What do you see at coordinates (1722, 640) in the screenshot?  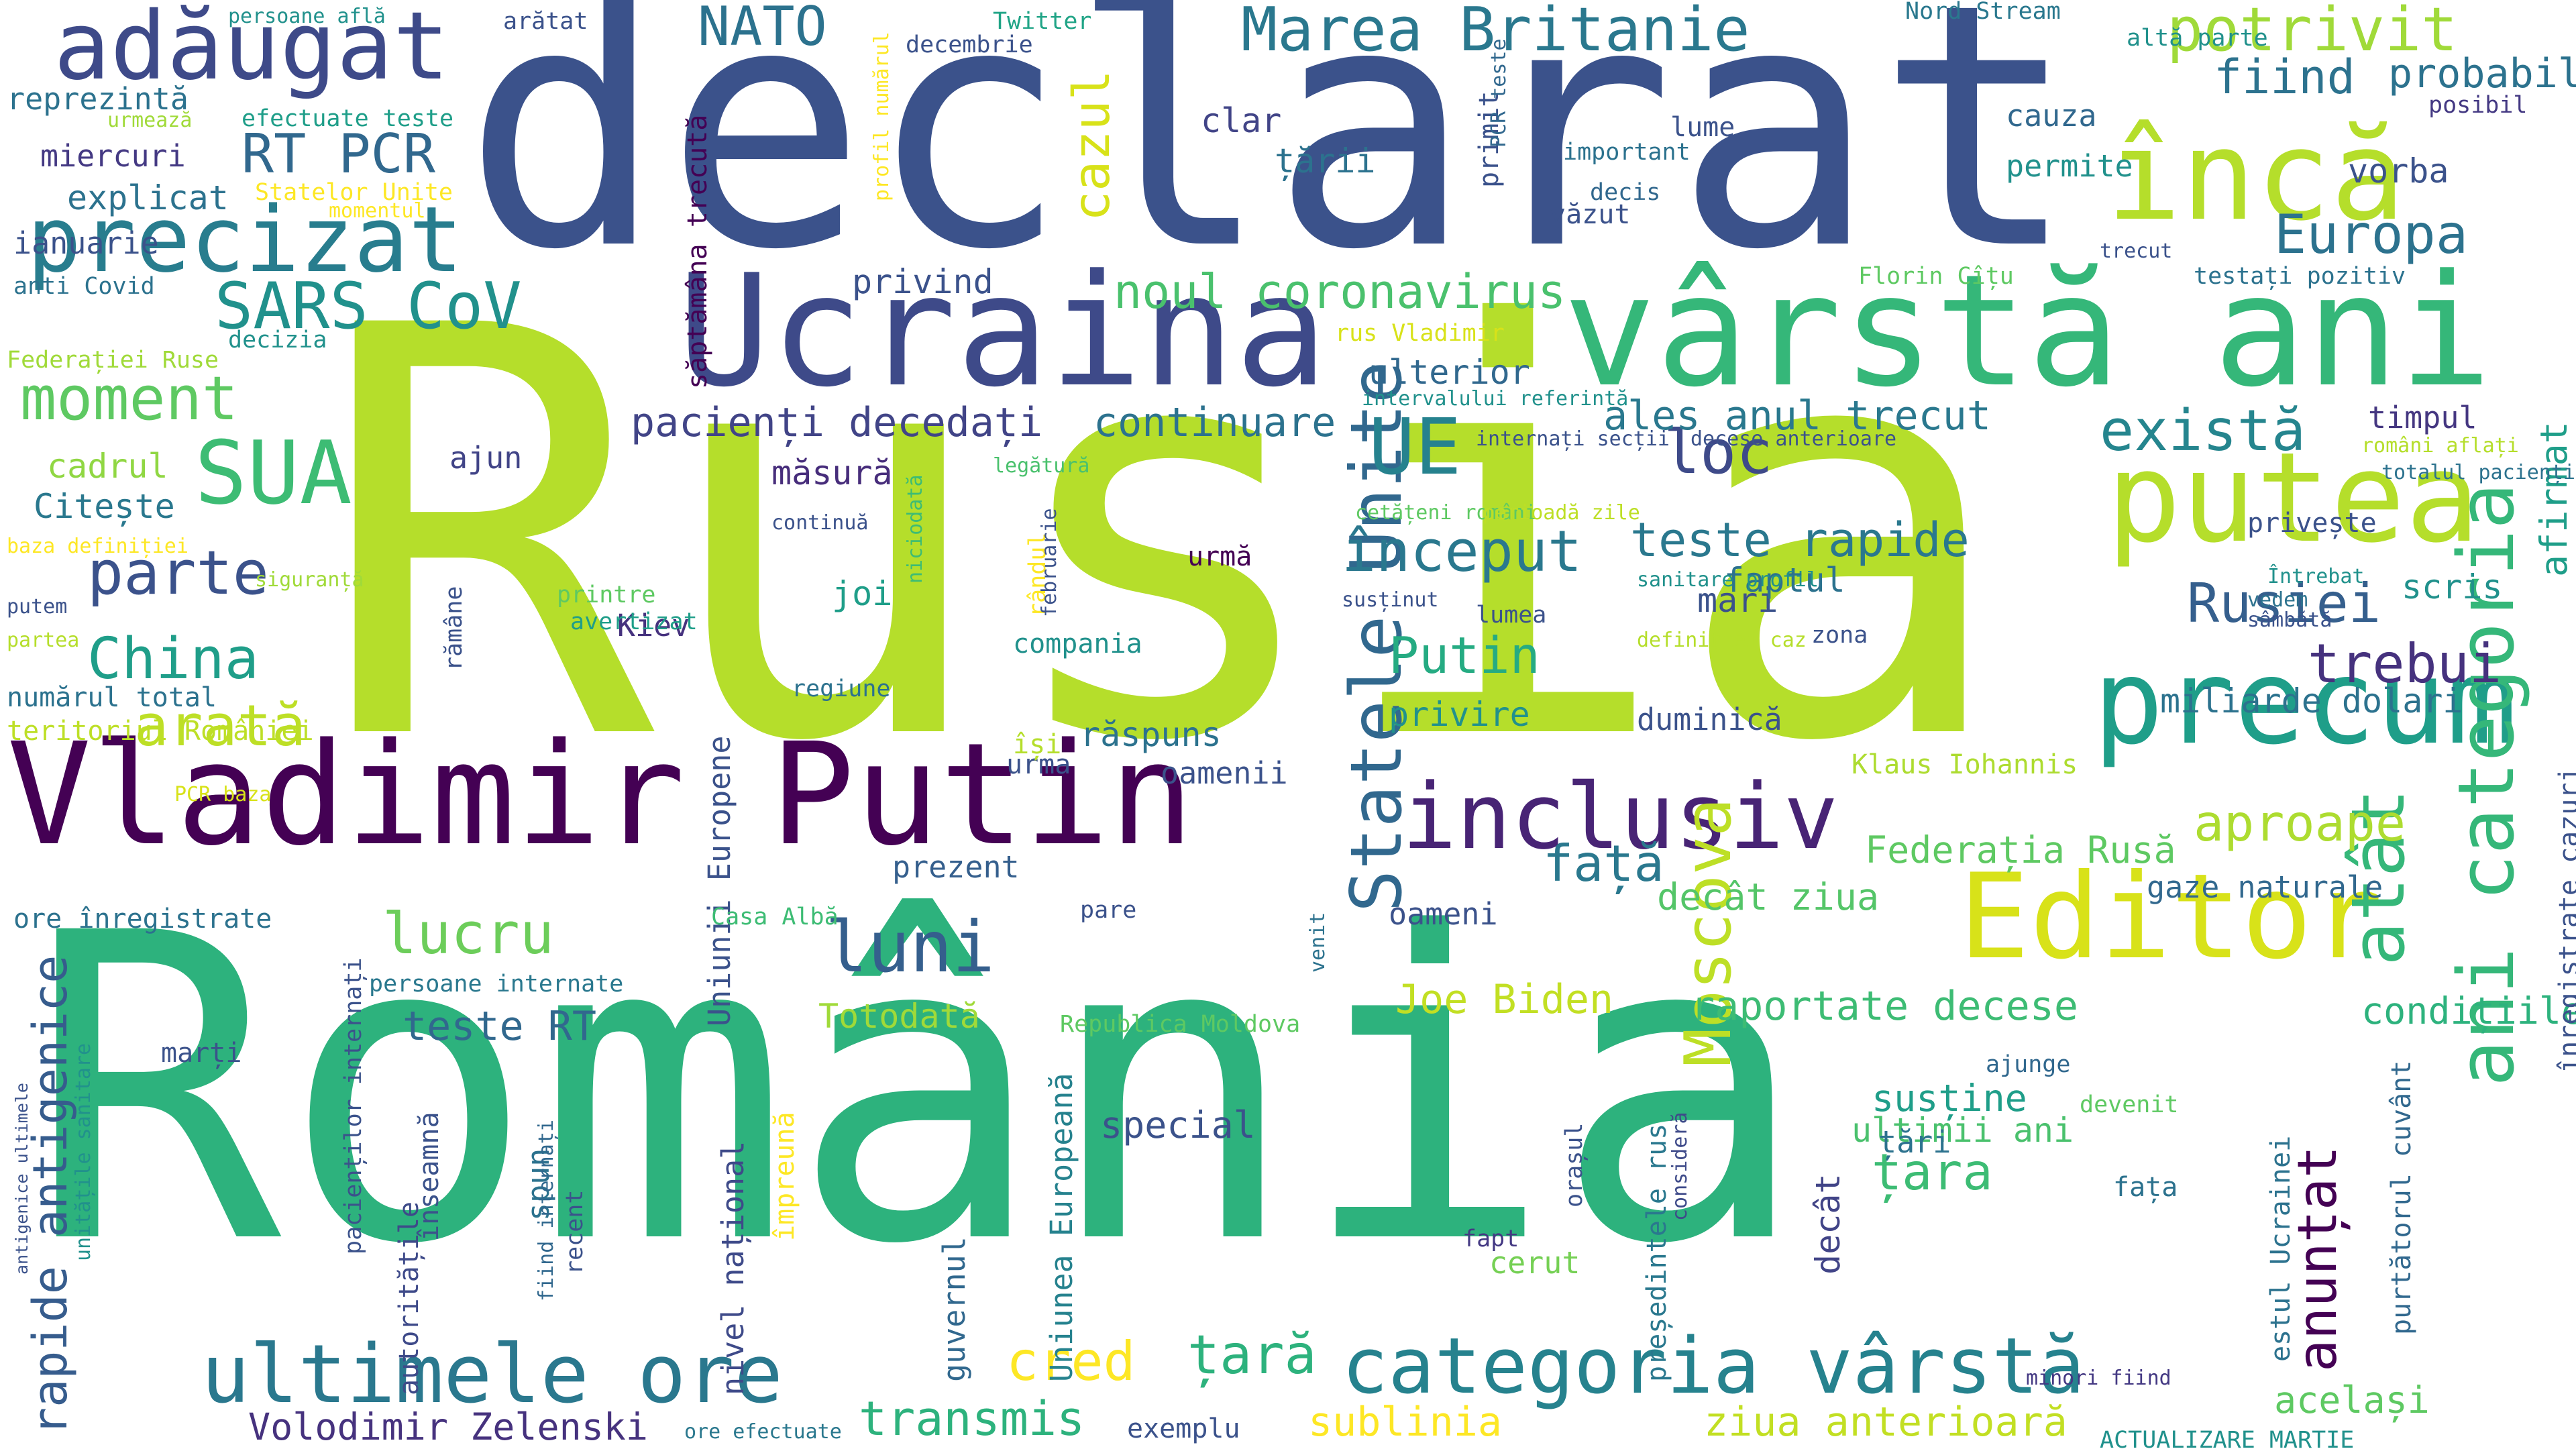 I see `cloud-word: definiției caz` at bounding box center [1722, 640].